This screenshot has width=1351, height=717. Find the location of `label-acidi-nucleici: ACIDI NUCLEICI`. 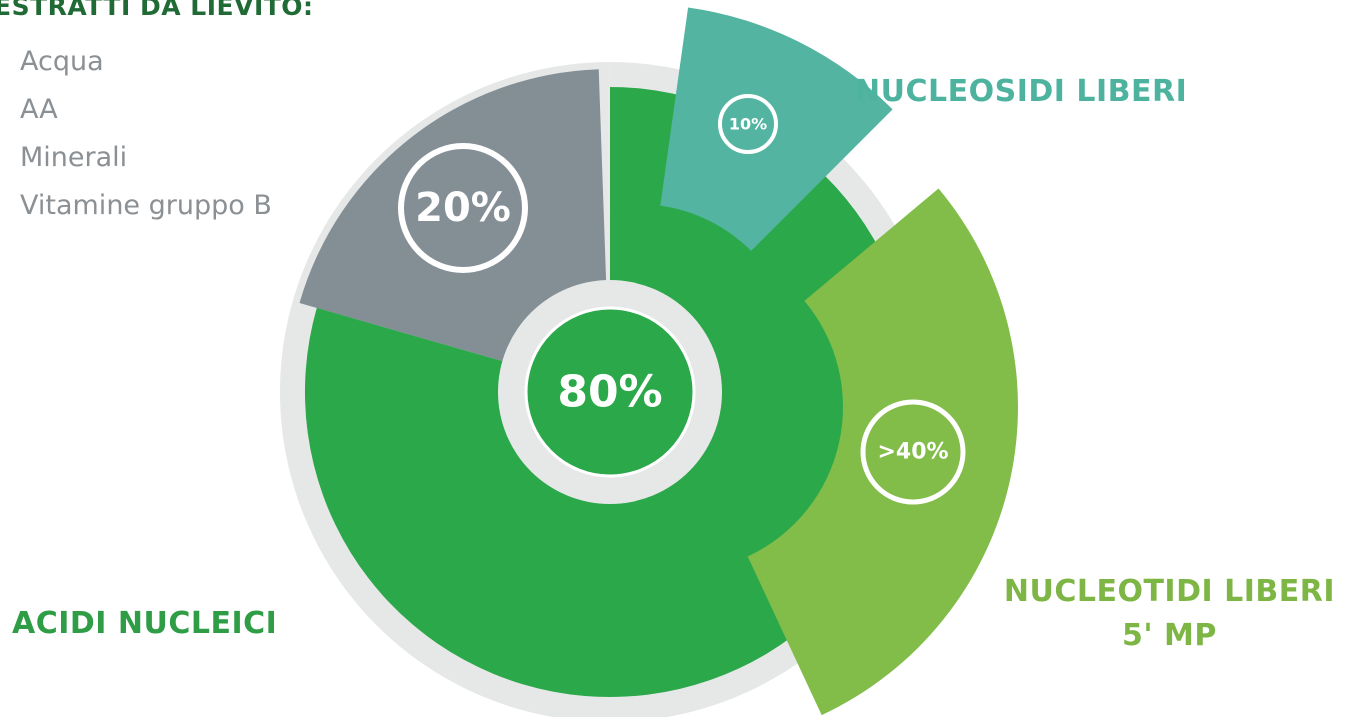

label-acidi-nucleici: ACIDI NUCLEICI is located at coordinates (145, 623).